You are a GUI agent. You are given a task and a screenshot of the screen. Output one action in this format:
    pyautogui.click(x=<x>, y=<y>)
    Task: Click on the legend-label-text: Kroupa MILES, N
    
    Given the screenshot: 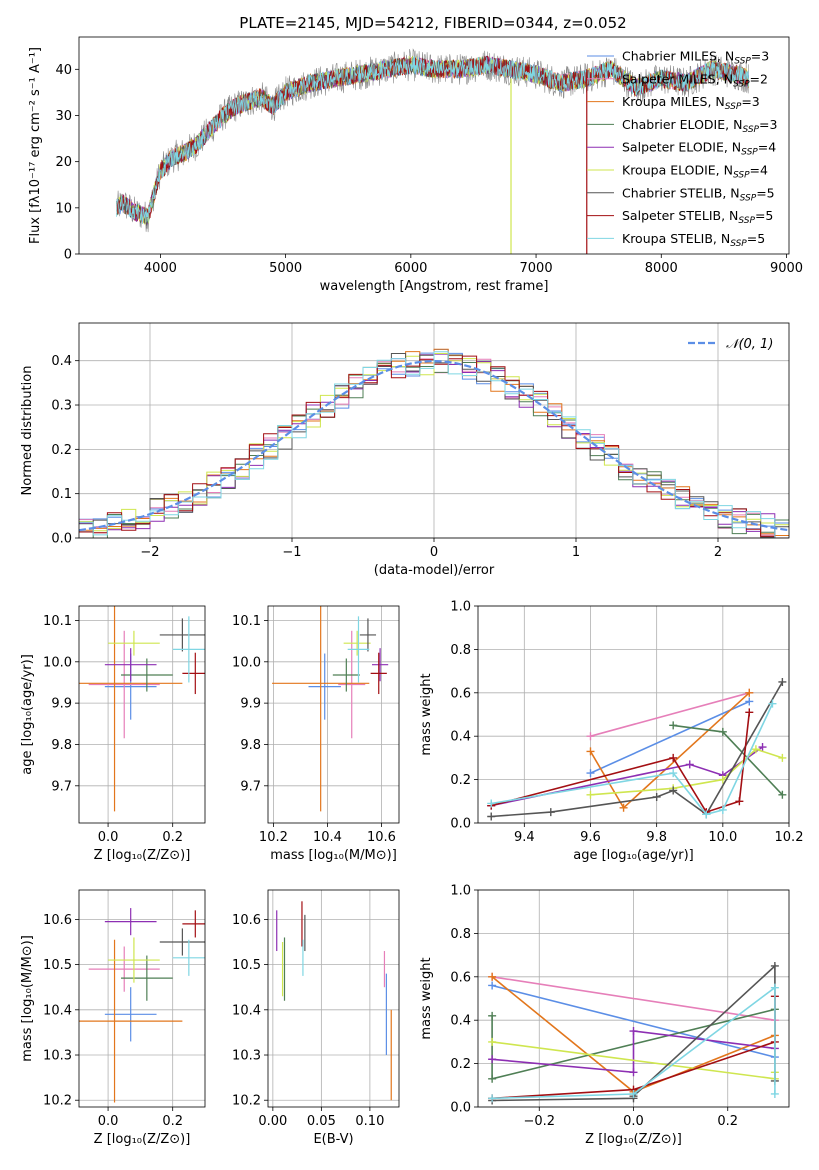 What is the action you would take?
    pyautogui.click(x=673, y=101)
    